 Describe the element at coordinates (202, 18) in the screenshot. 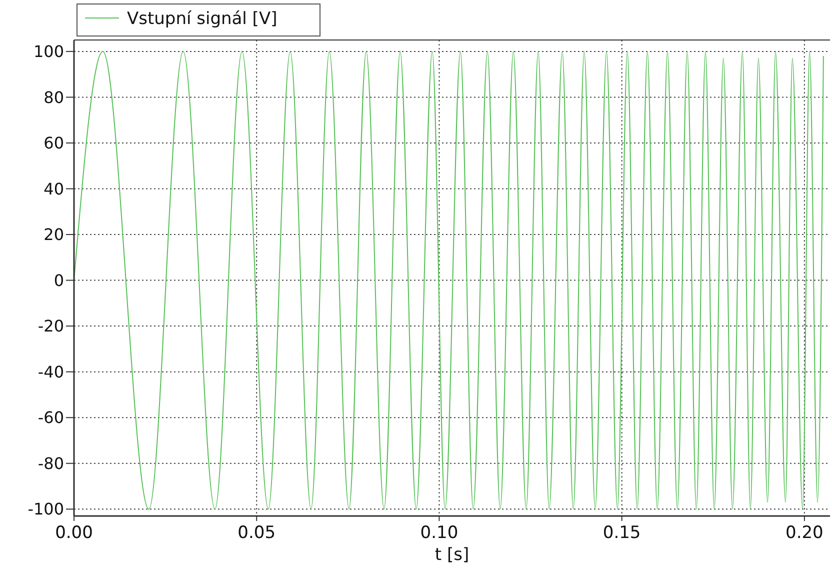

I see `legend-label: Vstupní signál [V]` at that location.